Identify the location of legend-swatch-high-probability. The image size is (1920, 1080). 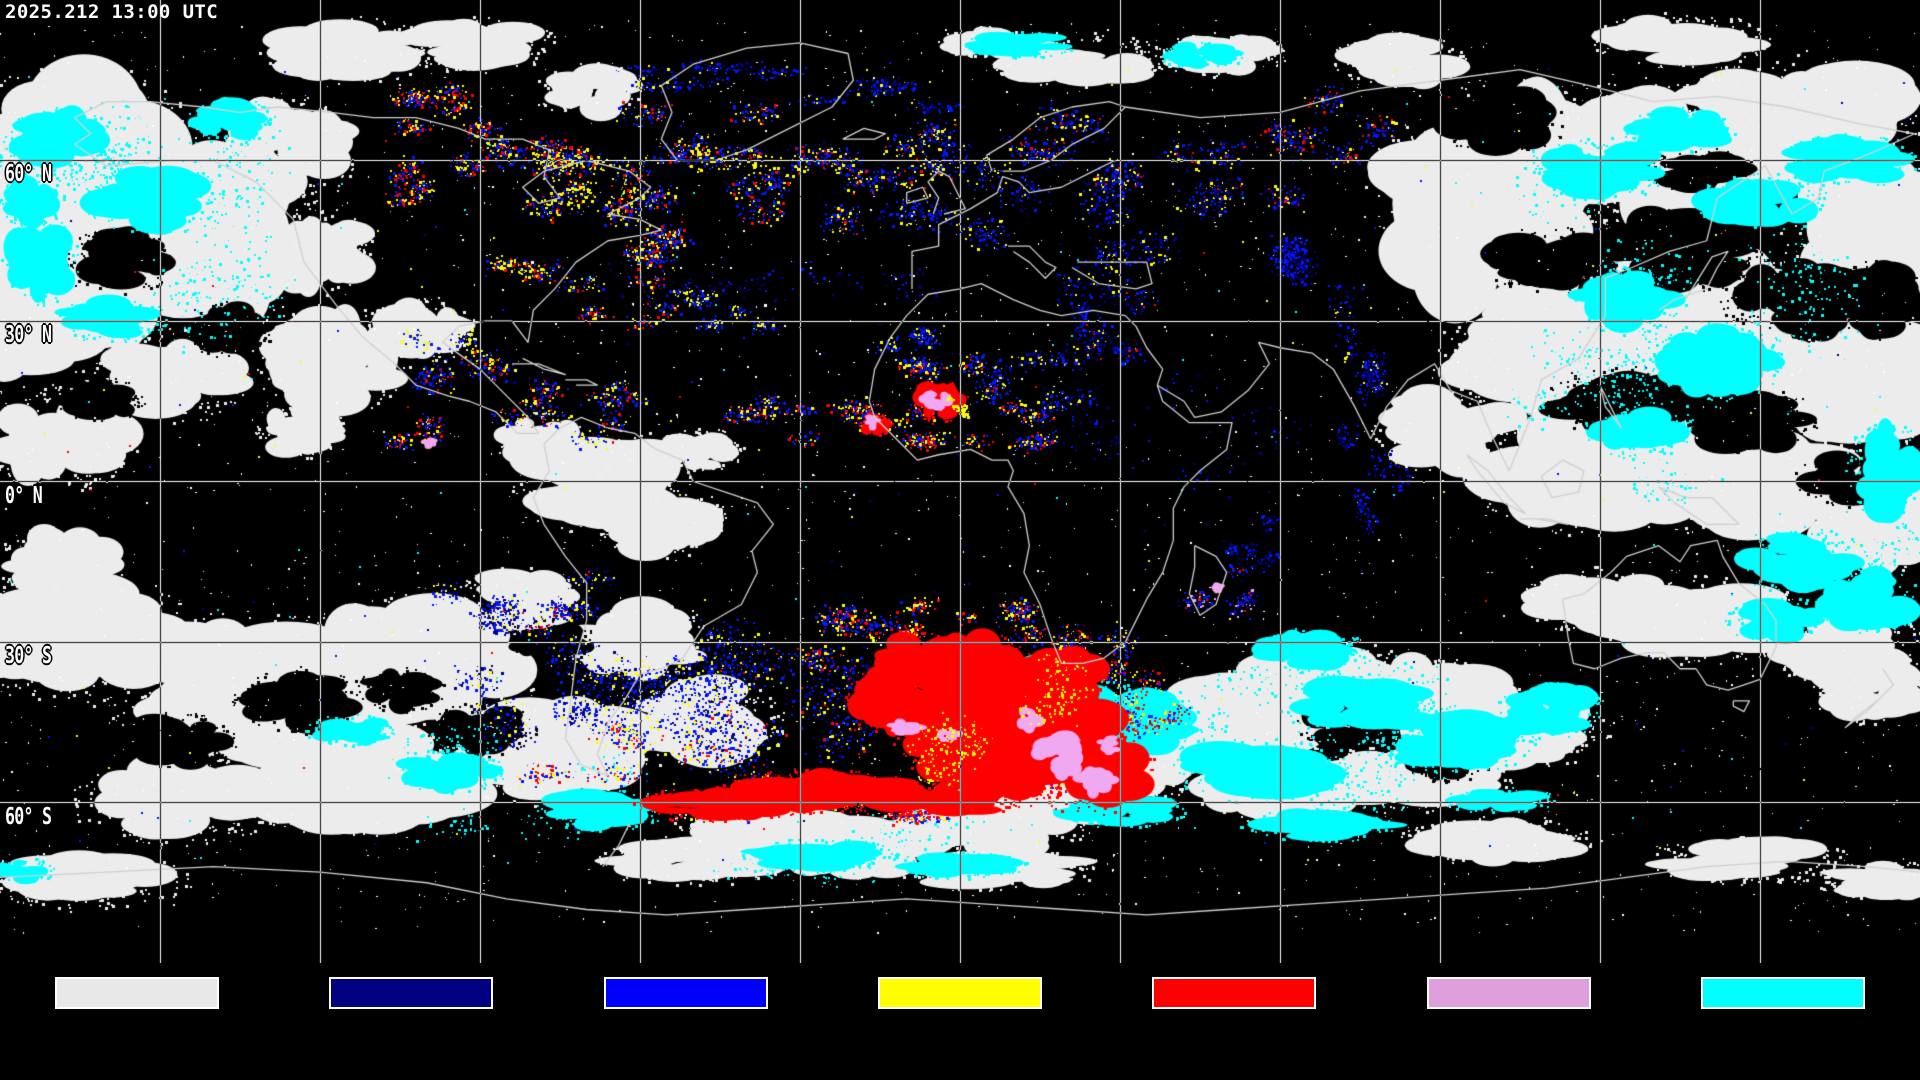
(959, 993).